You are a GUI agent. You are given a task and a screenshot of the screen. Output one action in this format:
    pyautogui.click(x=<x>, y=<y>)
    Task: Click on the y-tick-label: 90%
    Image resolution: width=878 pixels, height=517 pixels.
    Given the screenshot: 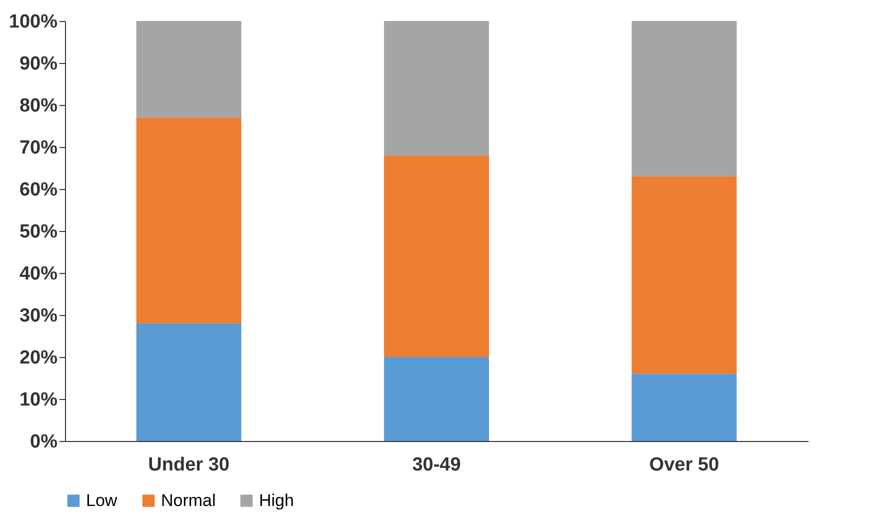 What is the action you would take?
    pyautogui.click(x=38, y=64)
    